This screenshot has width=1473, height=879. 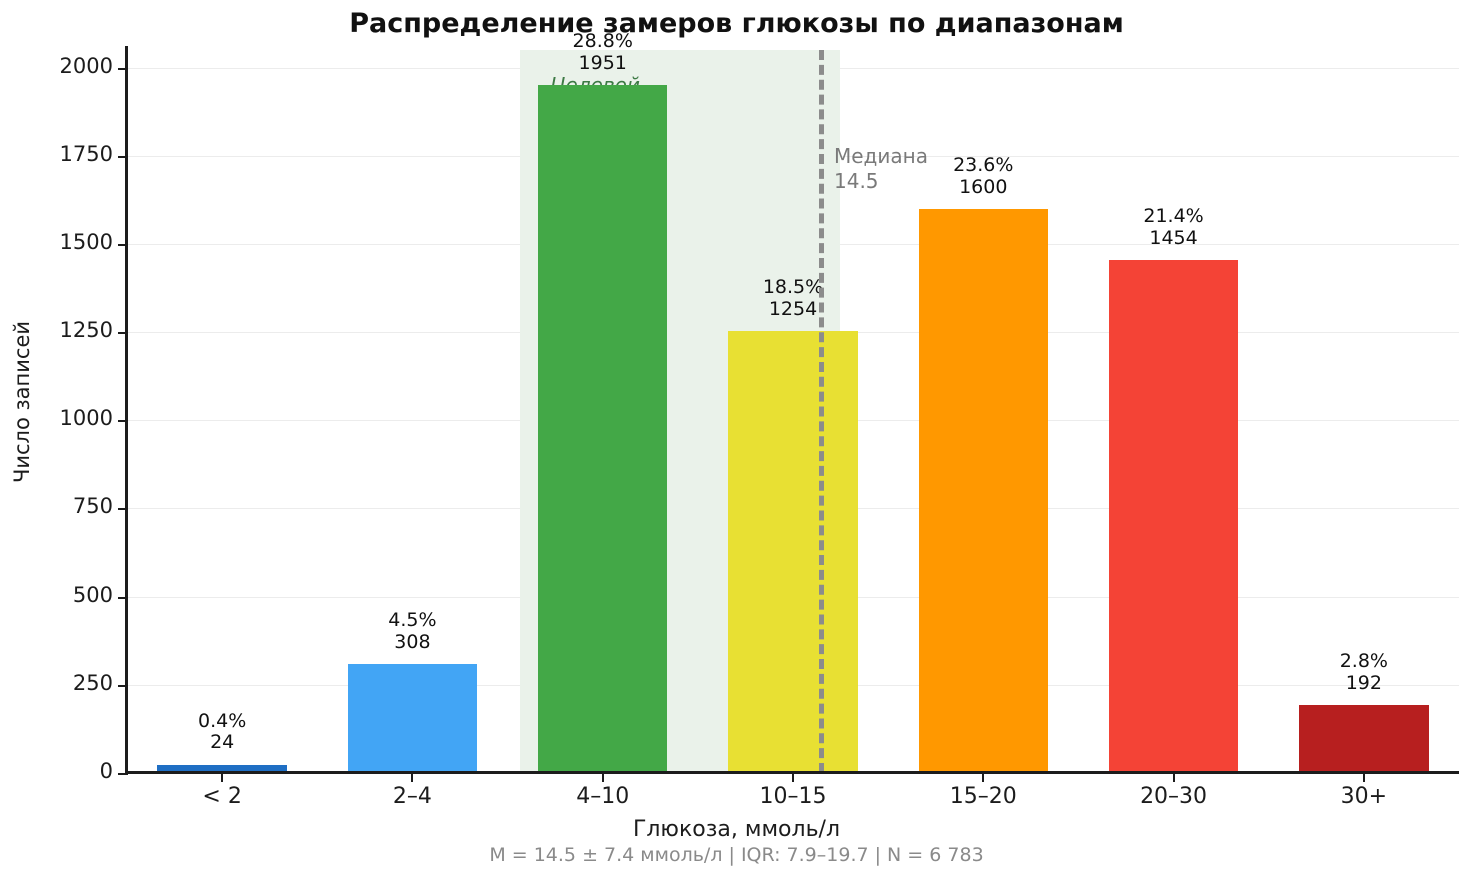 What do you see at coordinates (736, 829) in the screenshot?
I see `x-axis-label: Глюкоза, ммоль/л` at bounding box center [736, 829].